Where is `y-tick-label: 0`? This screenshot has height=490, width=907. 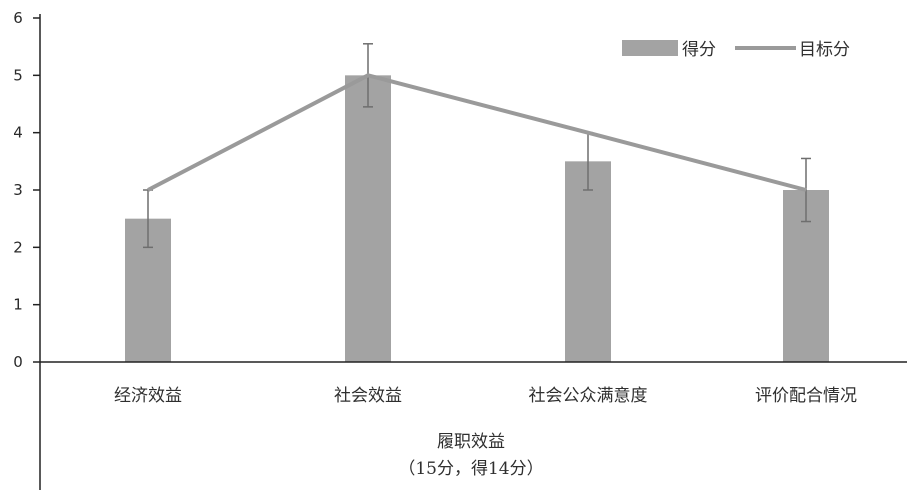 y-tick-label: 0 is located at coordinates (18, 362).